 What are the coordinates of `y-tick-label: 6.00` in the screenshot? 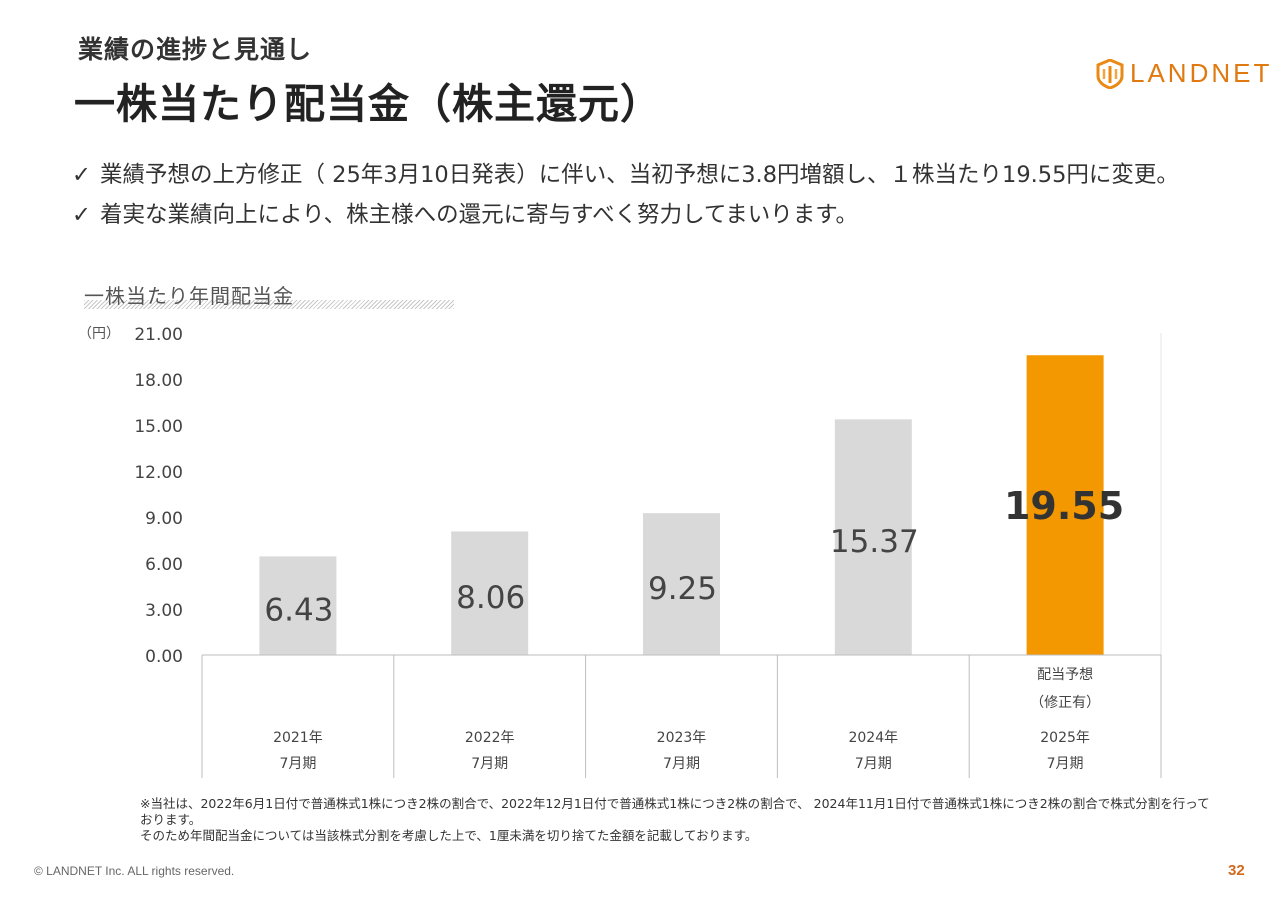 It's located at (164, 565).